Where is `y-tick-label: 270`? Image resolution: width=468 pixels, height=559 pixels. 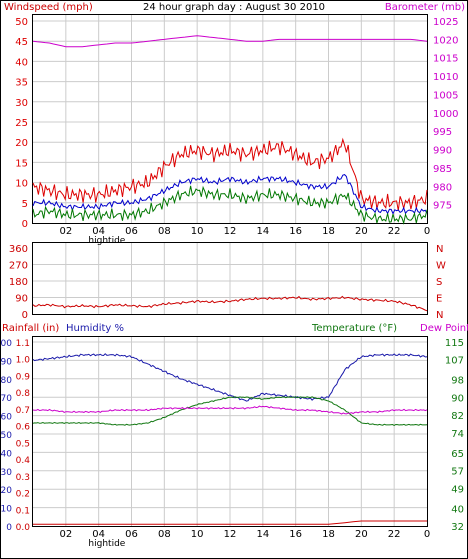
y-tick-label: 270 is located at coordinates (18, 266).